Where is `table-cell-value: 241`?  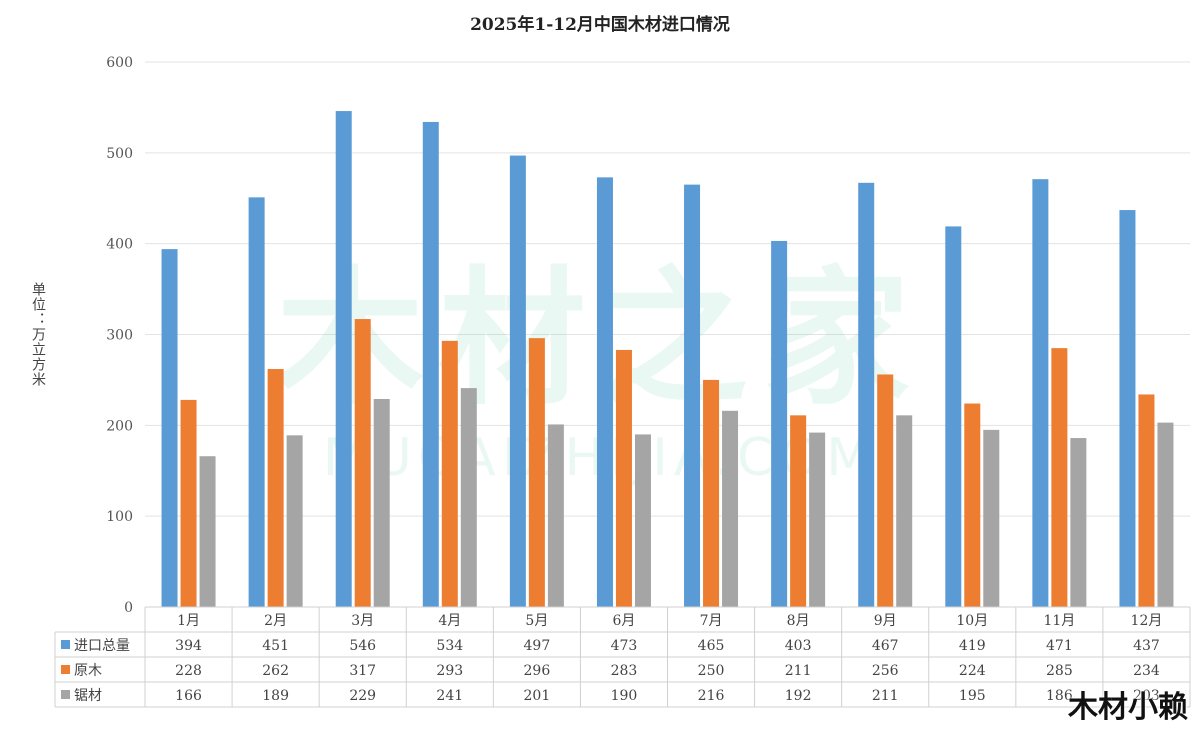
table-cell-value: 241 is located at coordinates (449, 696).